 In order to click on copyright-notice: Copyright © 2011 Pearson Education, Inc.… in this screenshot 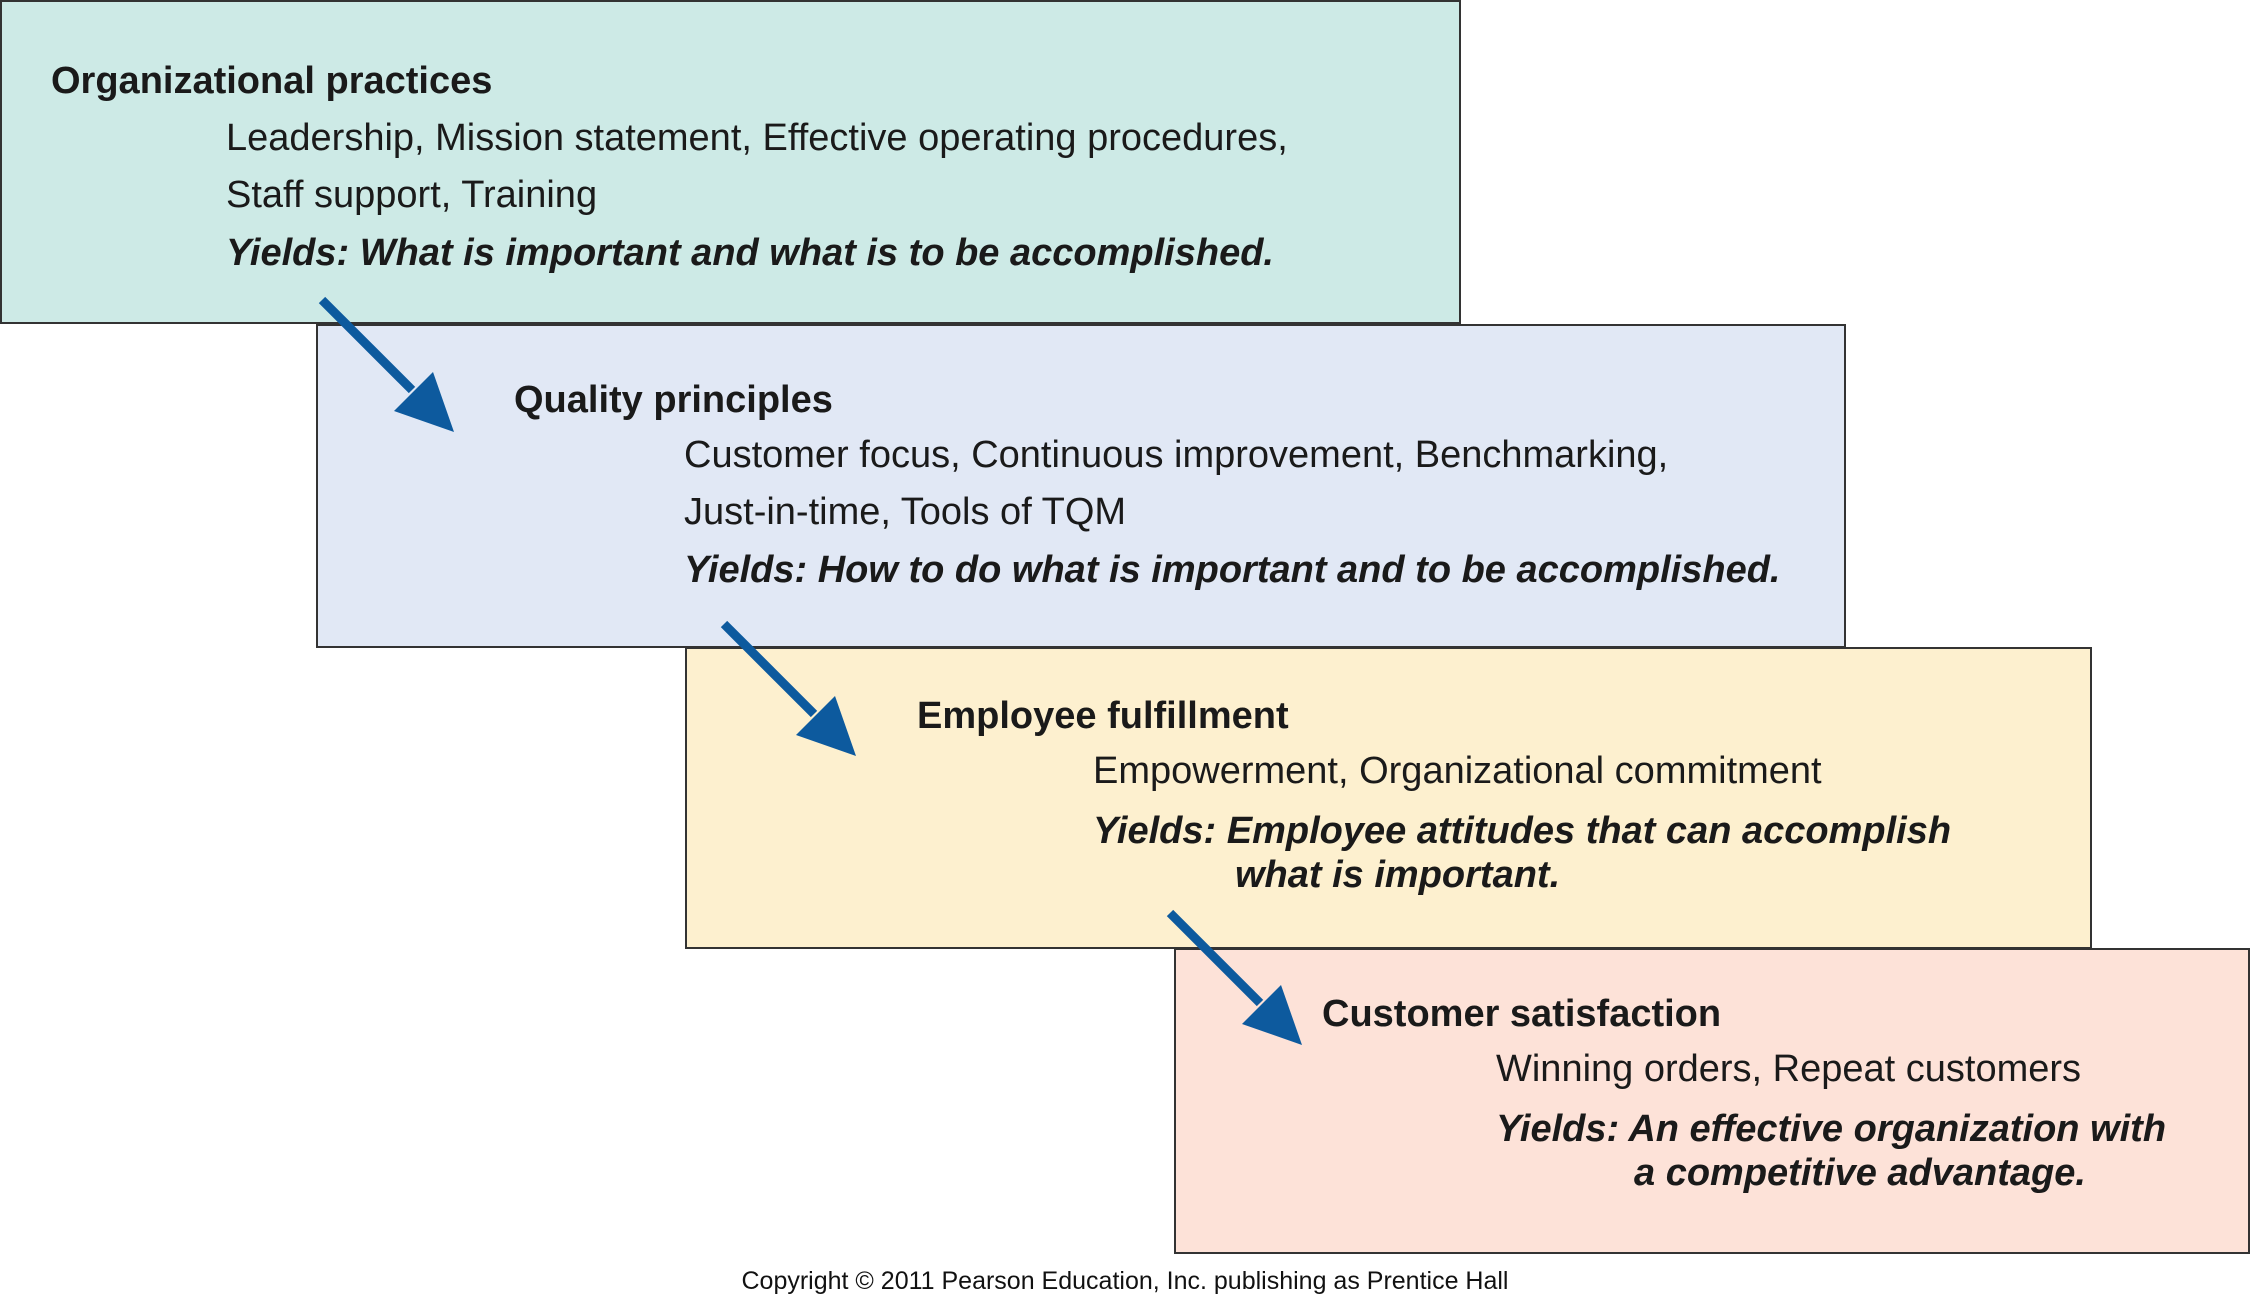, I will do `click(1125, 1281)`.